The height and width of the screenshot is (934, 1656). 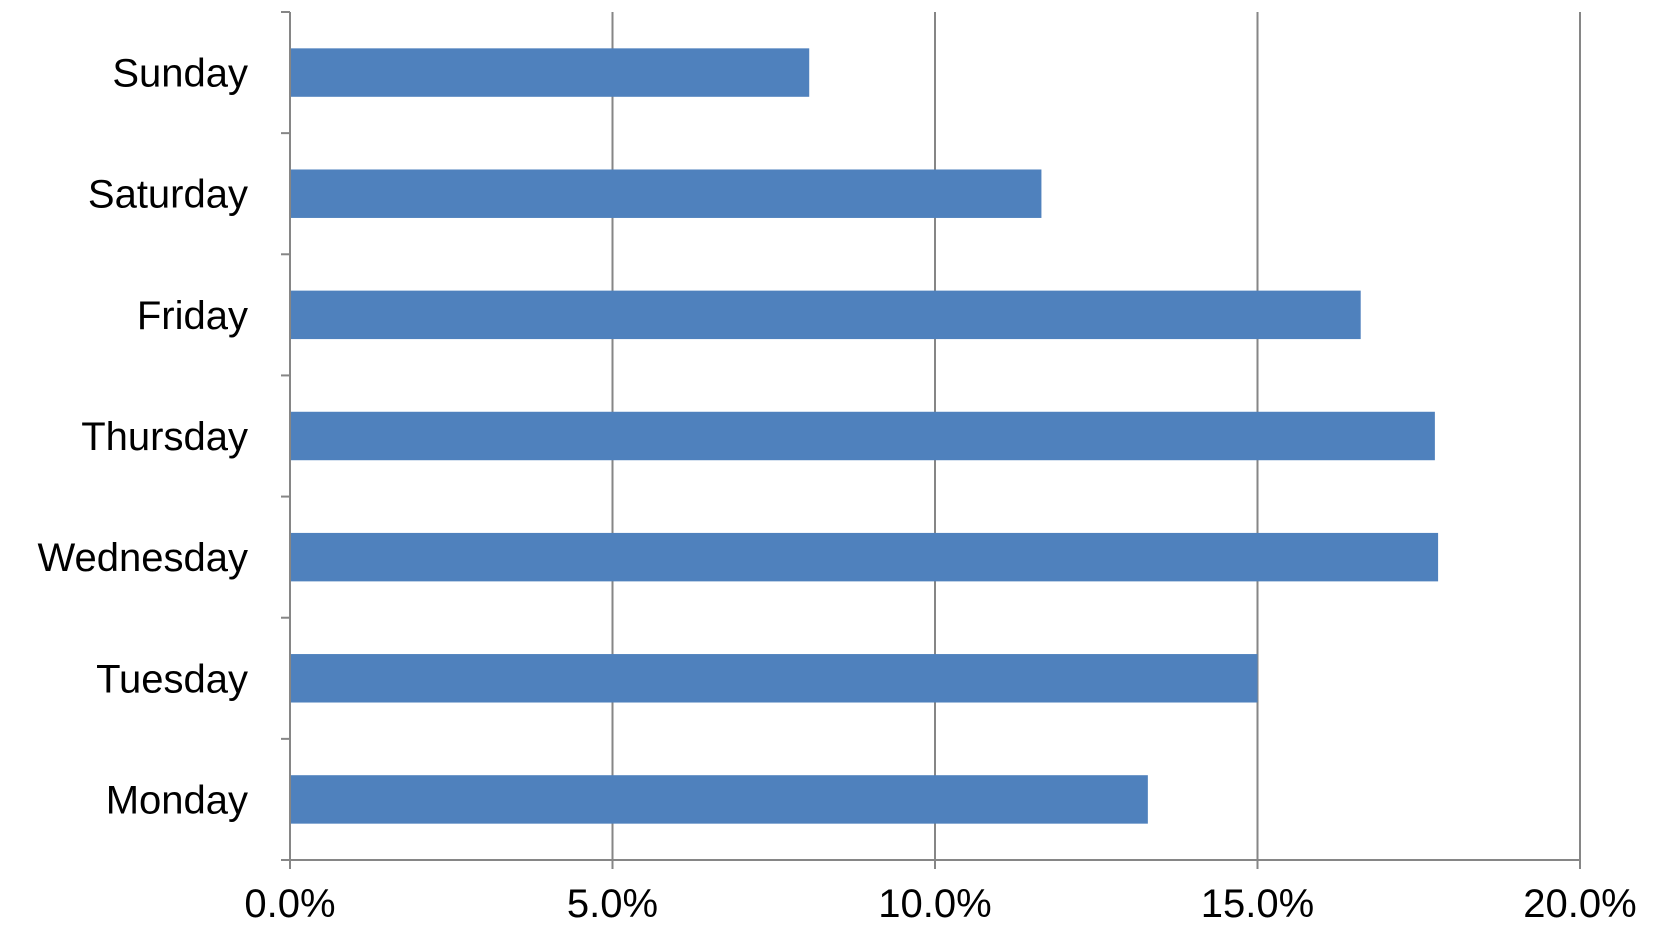 I want to click on x-tick-label: 10.0%, so click(x=934, y=904).